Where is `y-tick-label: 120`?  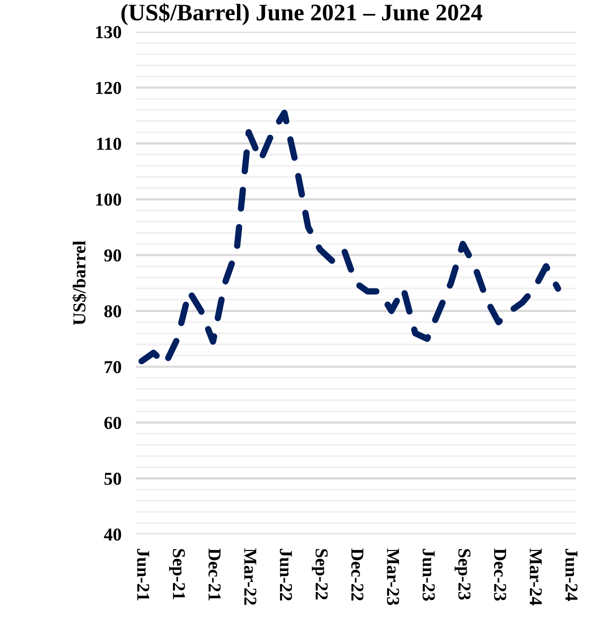
y-tick-label: 120 is located at coordinates (109, 88).